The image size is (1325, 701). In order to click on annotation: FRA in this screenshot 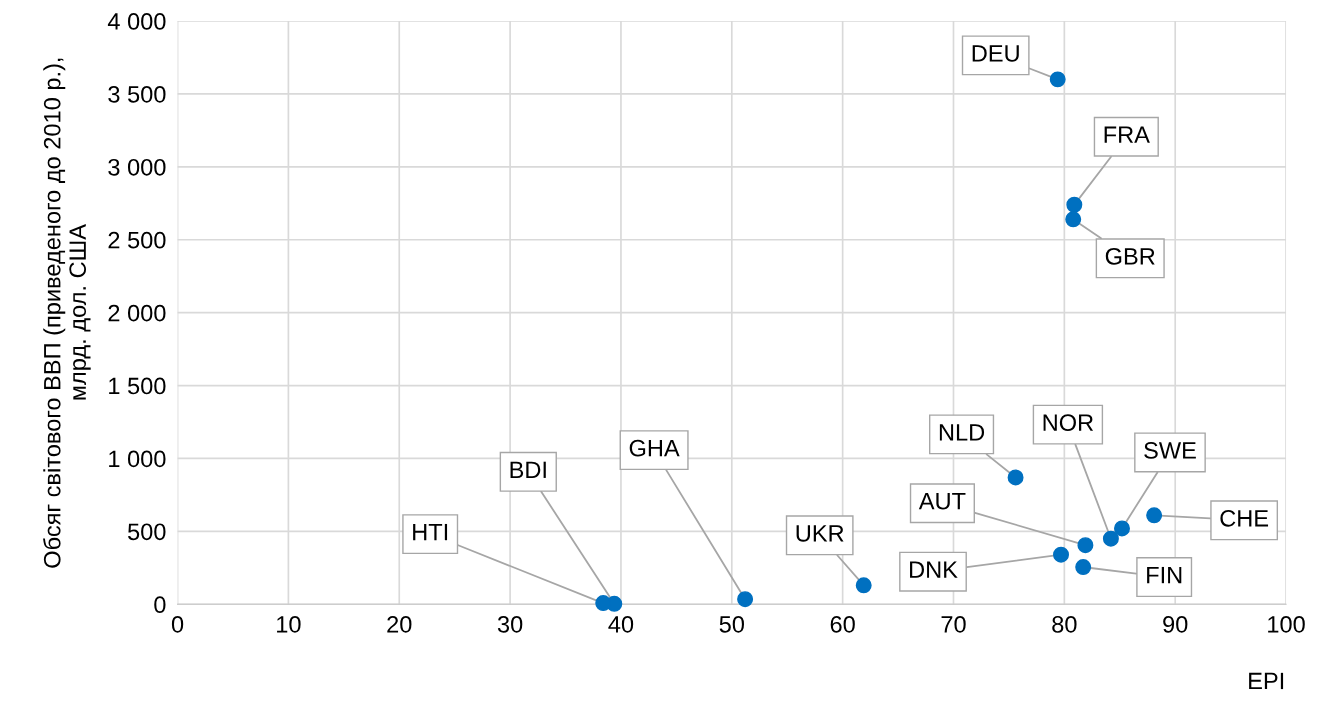, I will do `click(1127, 134)`.